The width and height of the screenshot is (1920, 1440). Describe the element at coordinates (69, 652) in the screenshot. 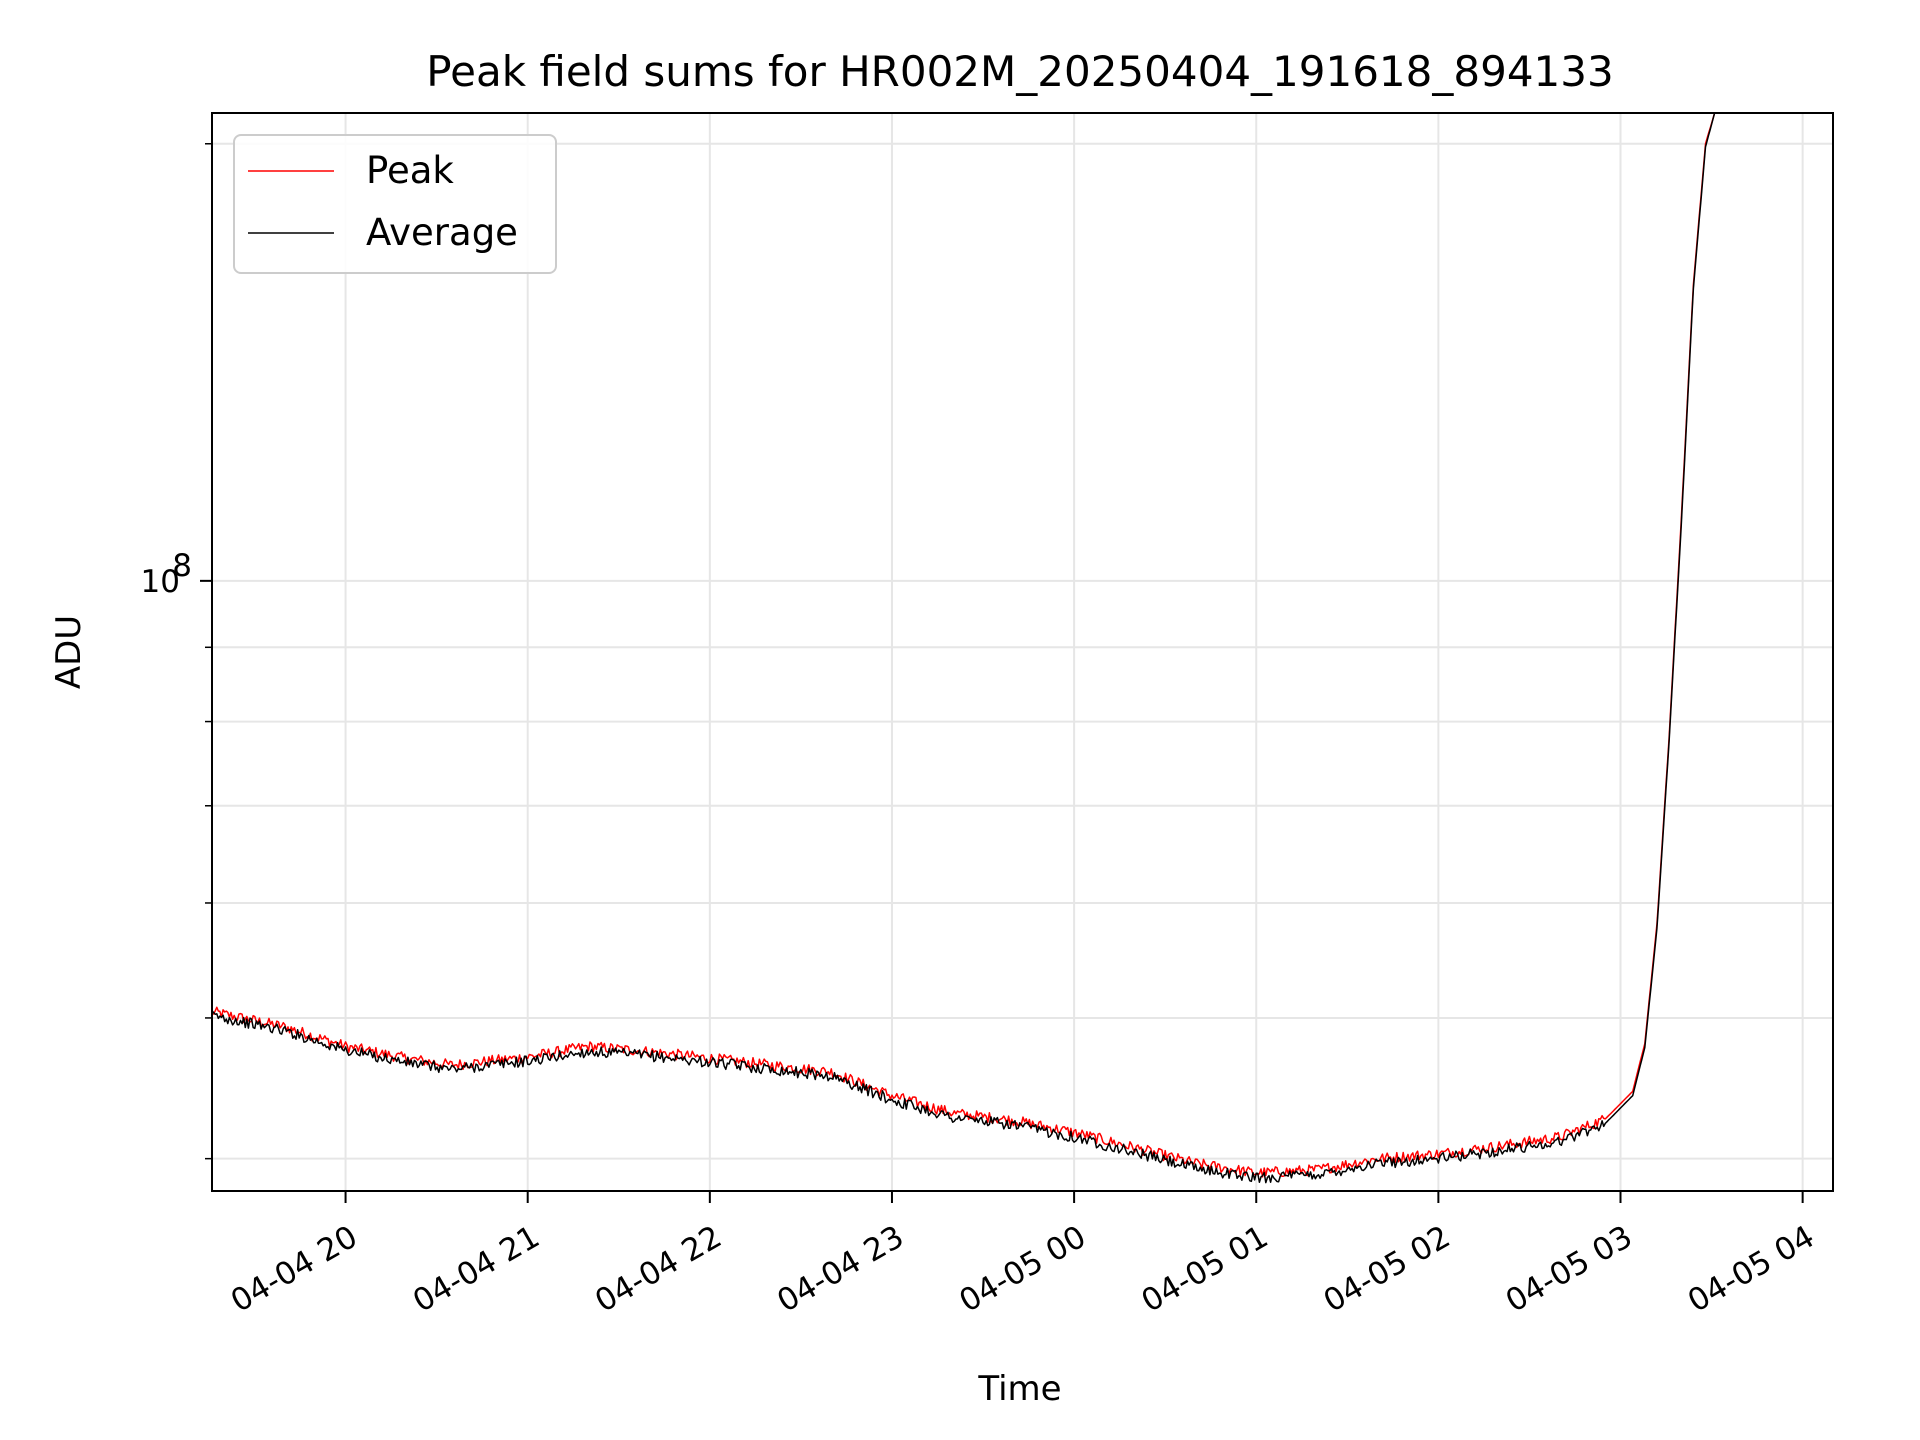

I see `y-axis-label: ADU` at that location.